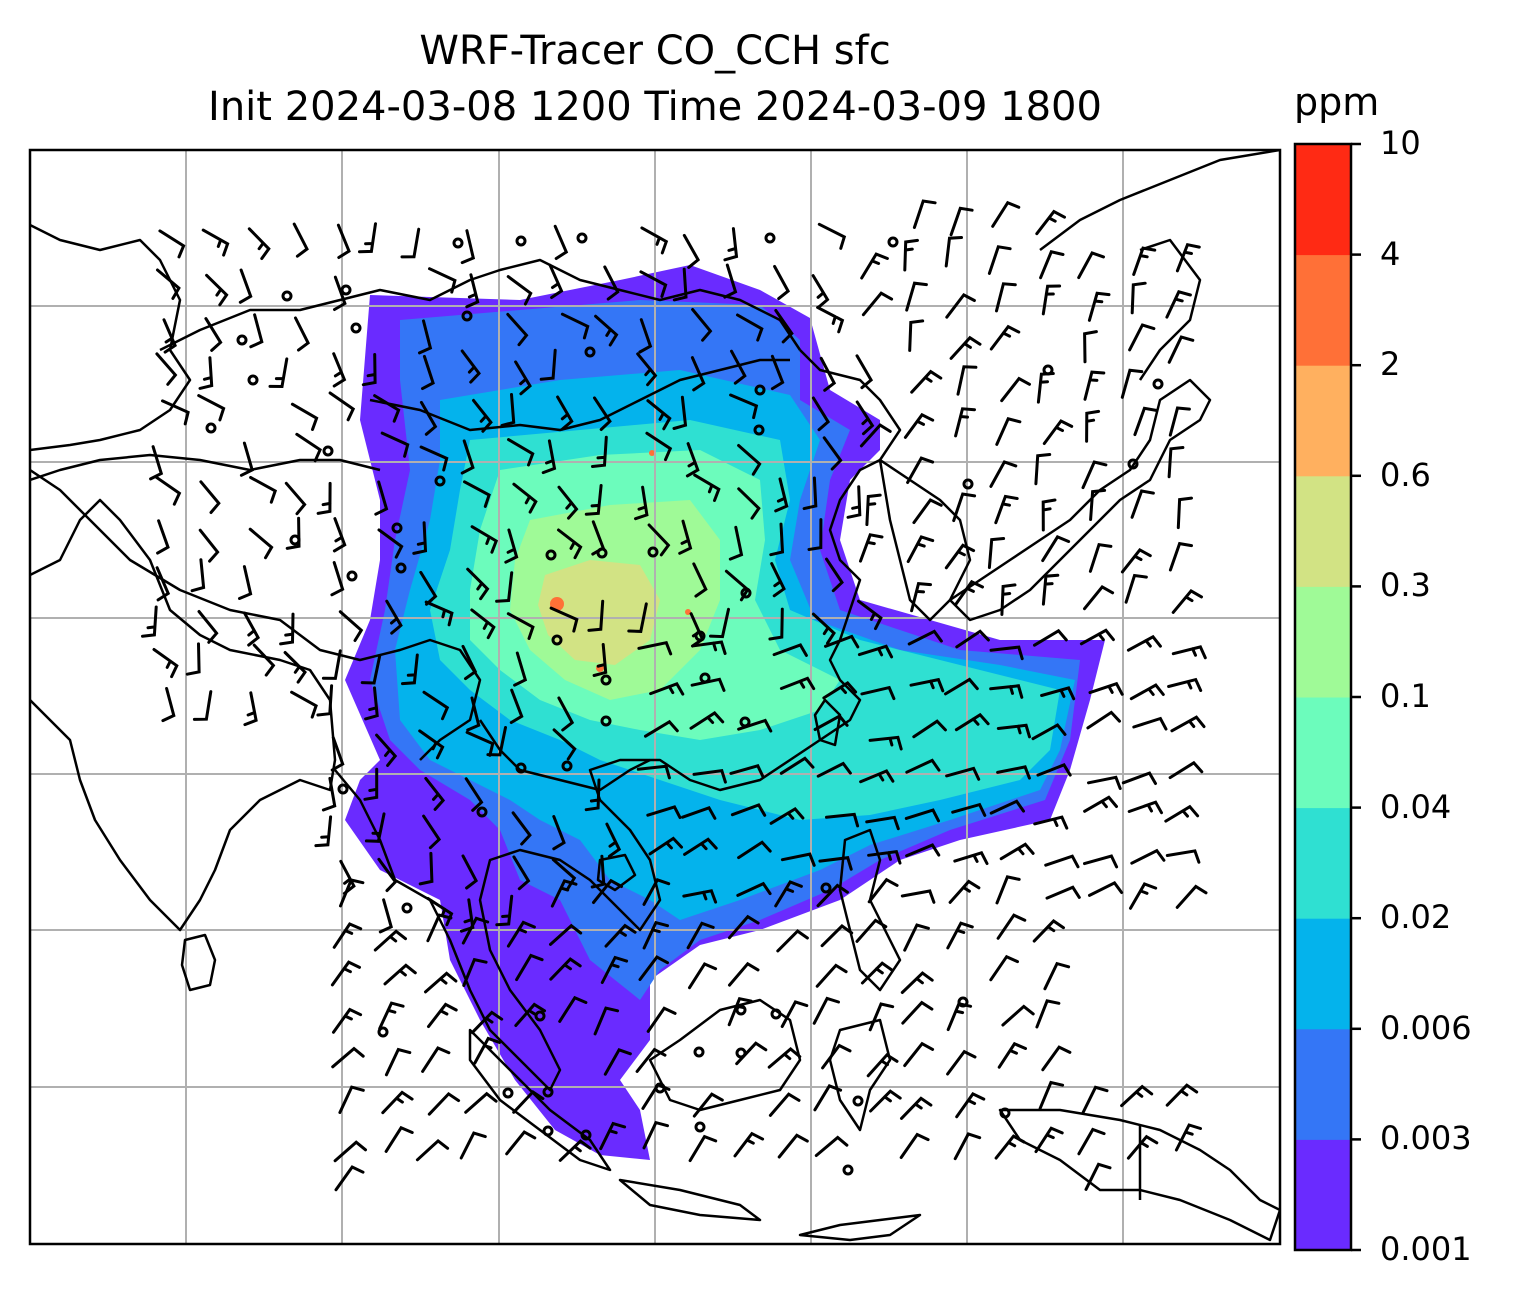 The height and width of the screenshot is (1306, 1528). I want to click on coastline-sulawesi, so click(860, 1075).